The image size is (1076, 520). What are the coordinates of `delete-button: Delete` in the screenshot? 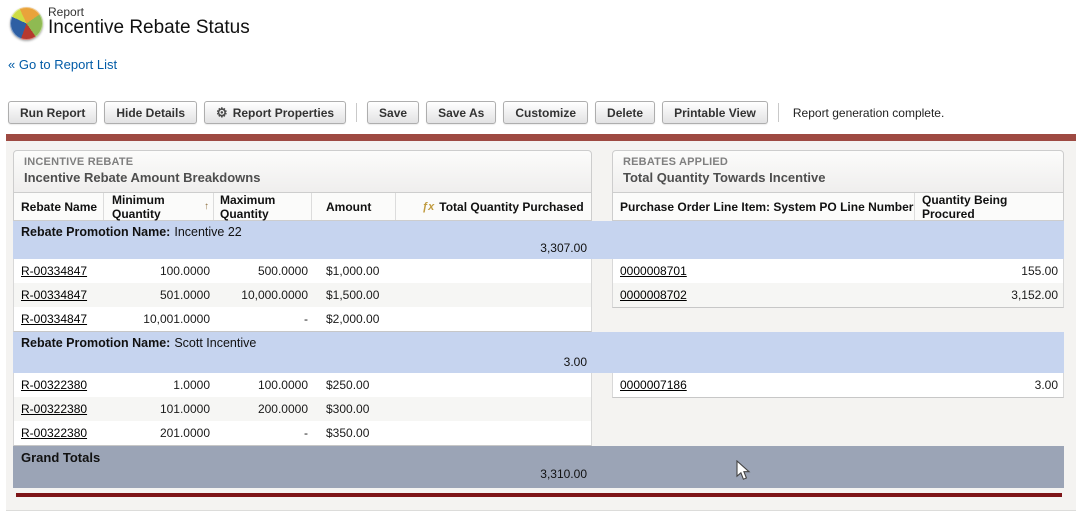 It's located at (625, 112).